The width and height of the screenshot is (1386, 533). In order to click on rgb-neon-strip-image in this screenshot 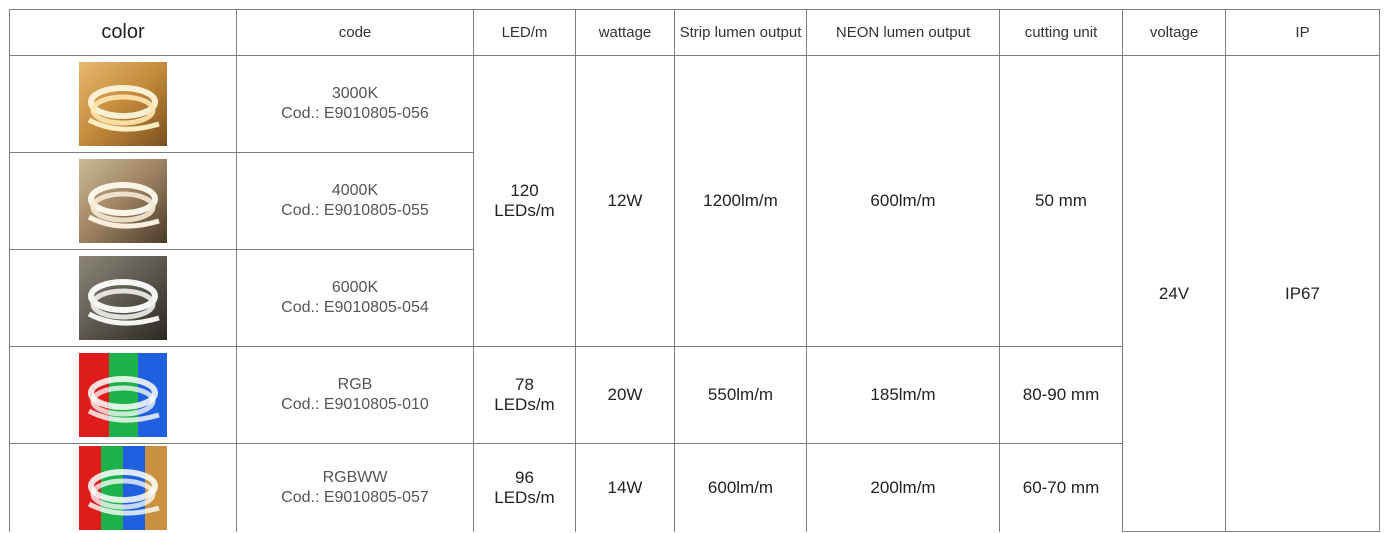, I will do `click(123, 395)`.